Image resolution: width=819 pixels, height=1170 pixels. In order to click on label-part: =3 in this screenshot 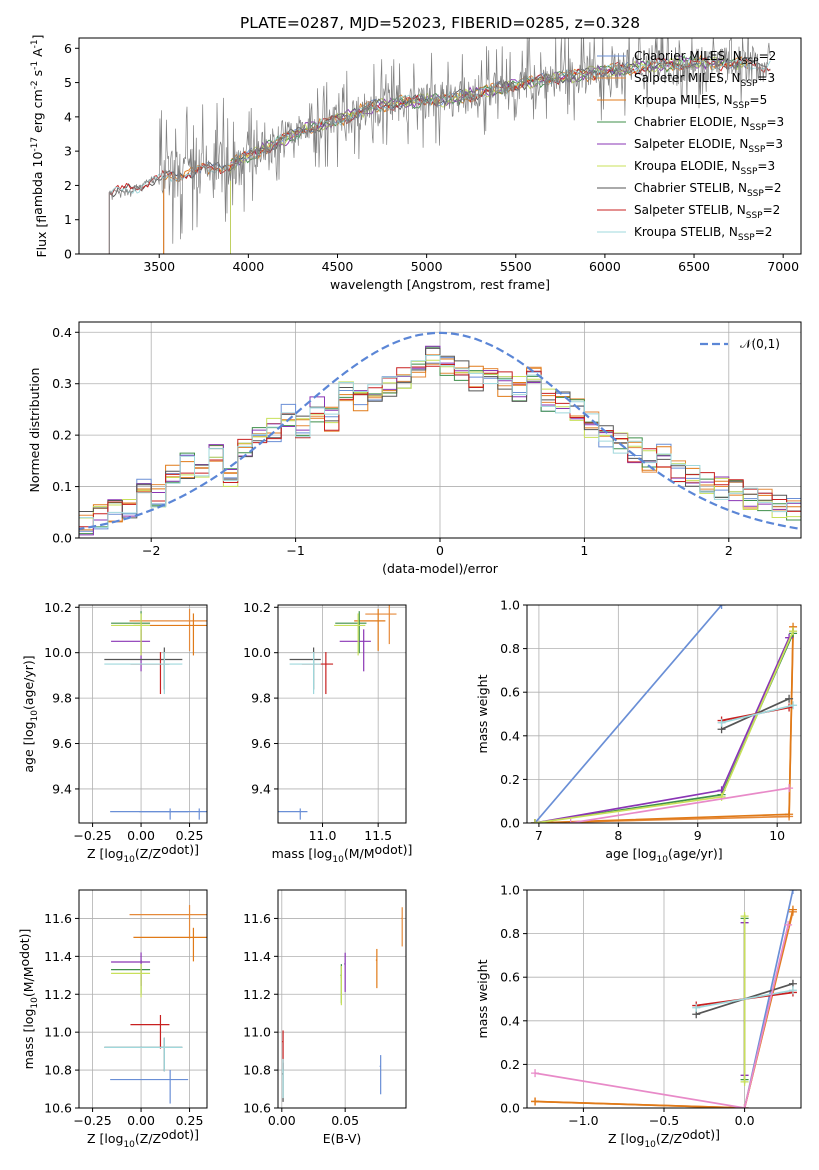, I will do `click(766, 166)`.